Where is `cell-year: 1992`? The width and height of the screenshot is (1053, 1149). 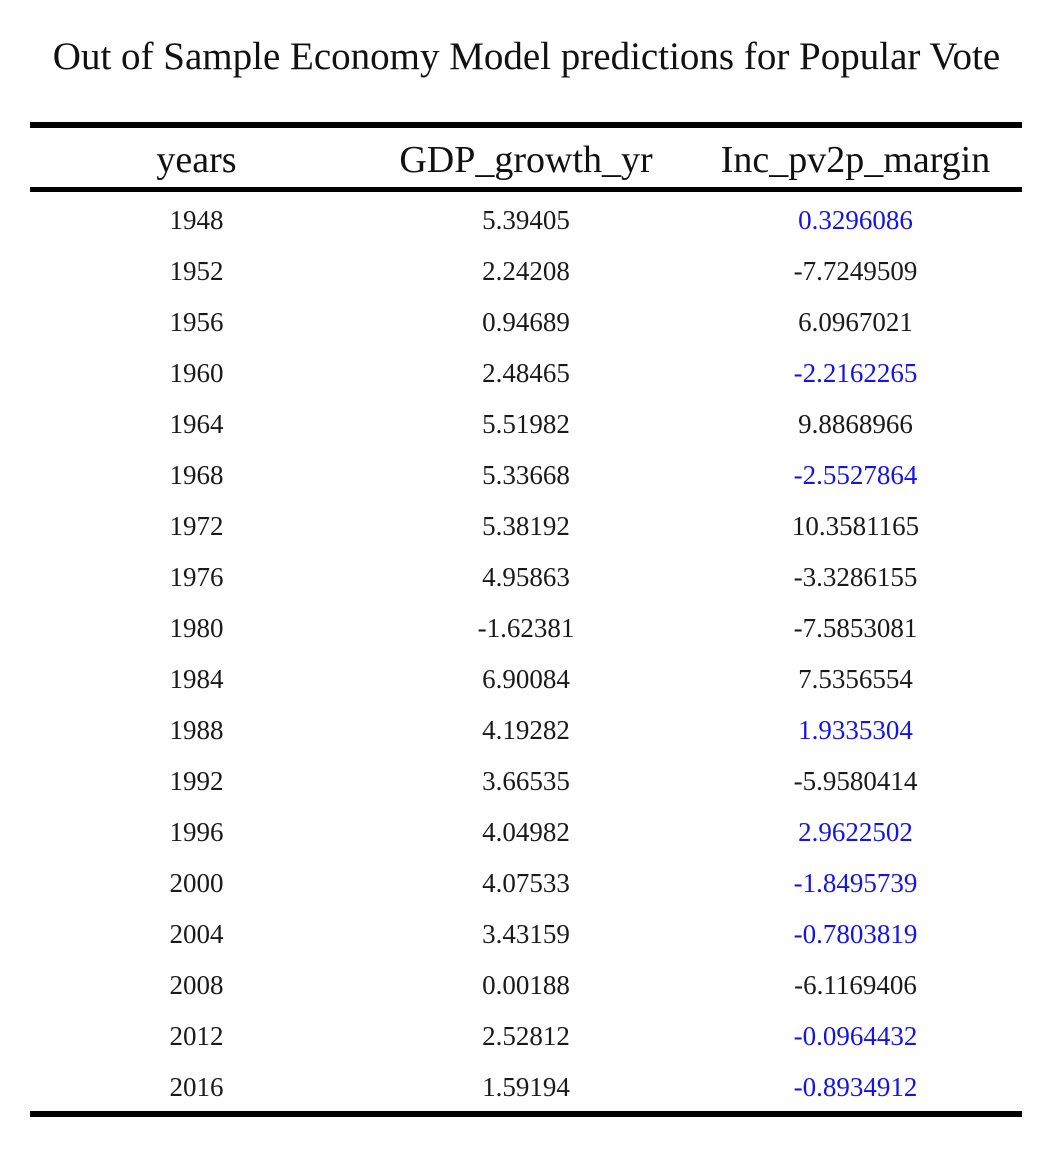 cell-year: 1992 is located at coordinates (196, 781).